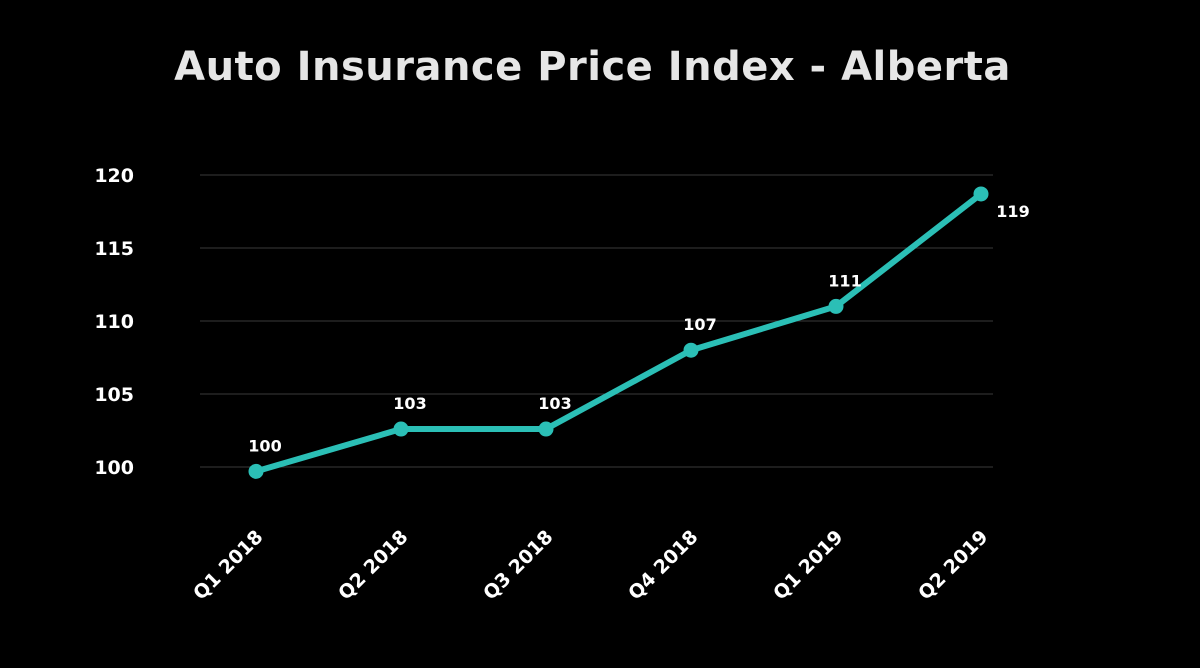  I want to click on data-label: 111, so click(844, 280).